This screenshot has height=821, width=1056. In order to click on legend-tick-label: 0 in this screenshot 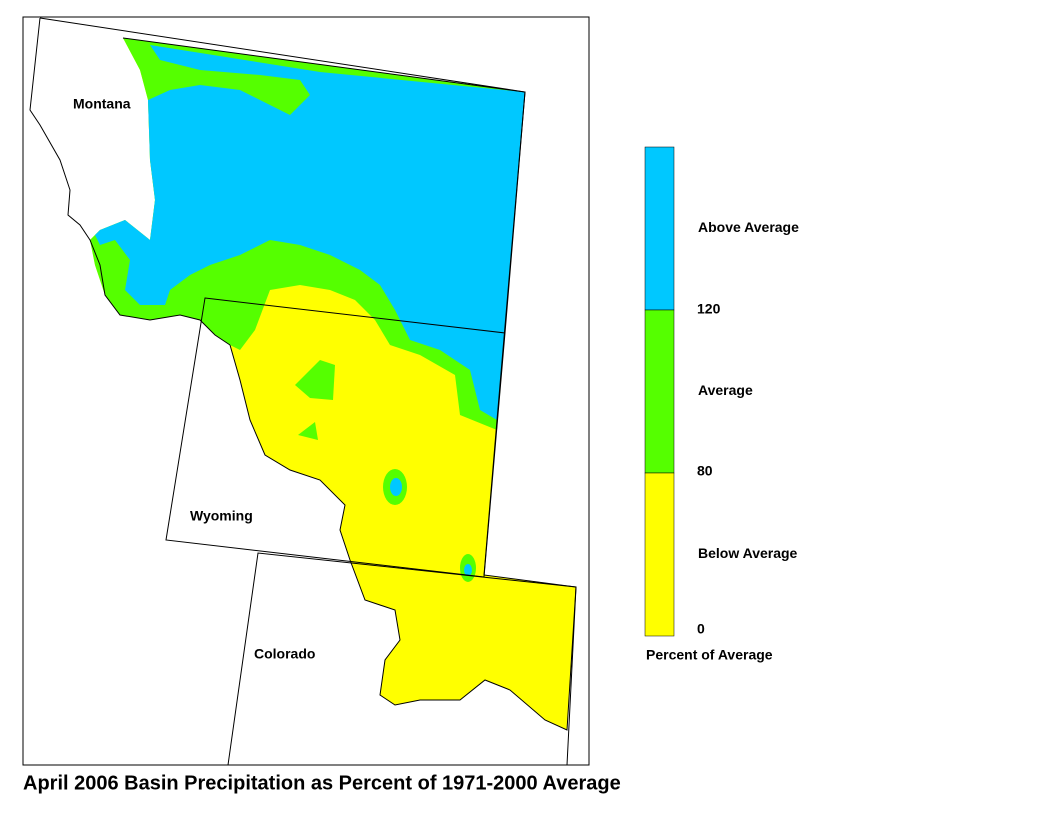, I will do `click(701, 629)`.